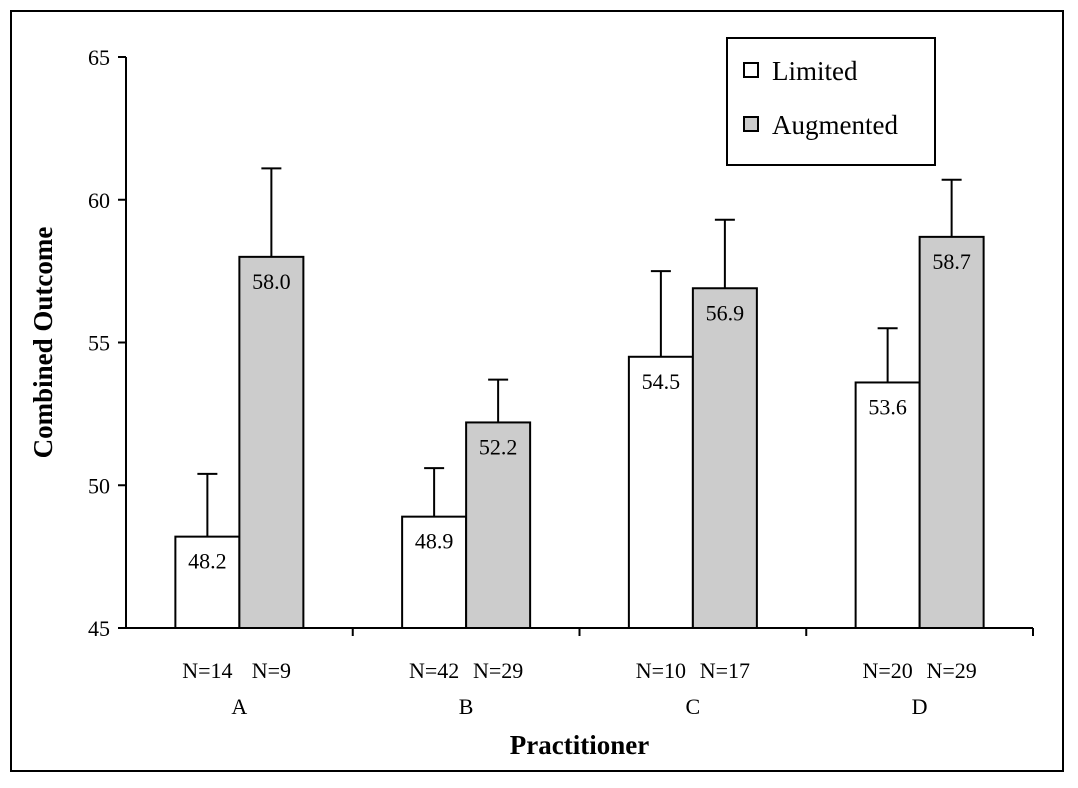  What do you see at coordinates (207, 670) in the screenshot?
I see `sample-size-label: N=14` at bounding box center [207, 670].